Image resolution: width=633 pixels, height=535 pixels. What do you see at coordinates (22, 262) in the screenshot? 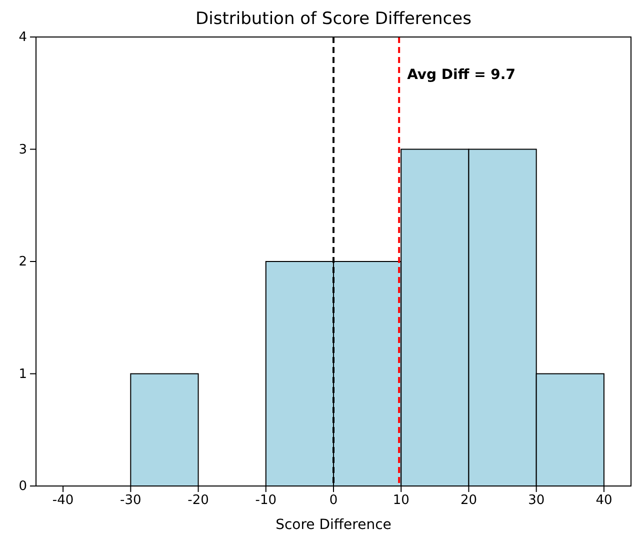
I see `y-tick-label: 2` at bounding box center [22, 262].